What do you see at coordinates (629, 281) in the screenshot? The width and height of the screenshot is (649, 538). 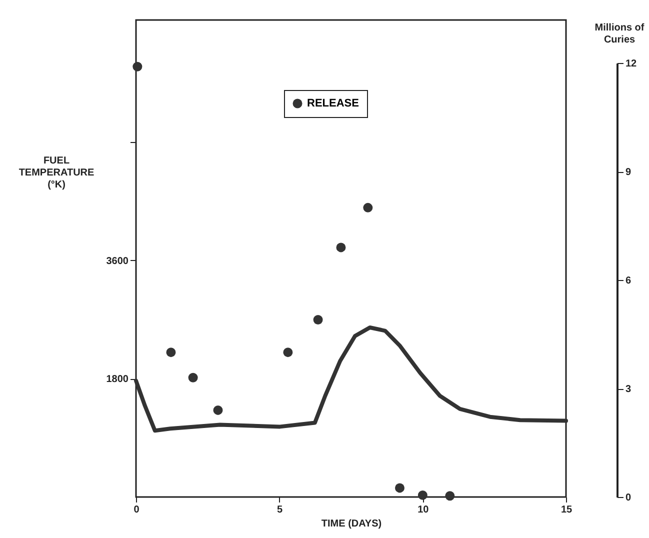 I see `y2-tick-label: 6` at bounding box center [629, 281].